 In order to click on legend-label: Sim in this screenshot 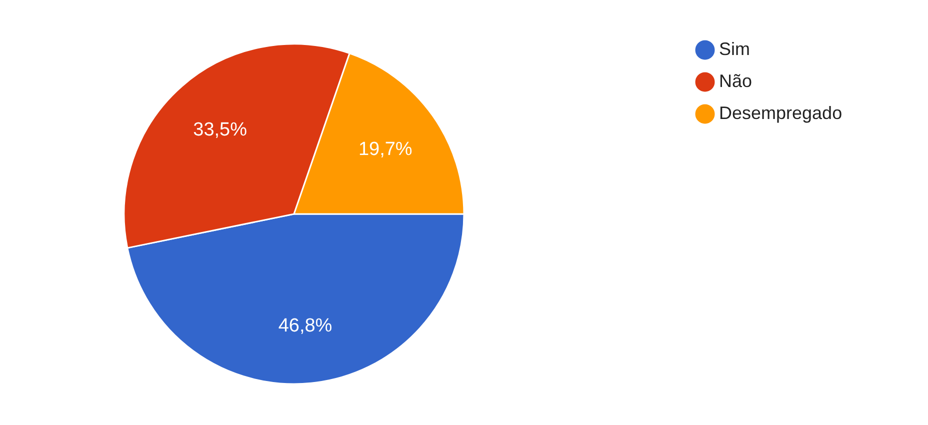, I will do `click(734, 49)`.